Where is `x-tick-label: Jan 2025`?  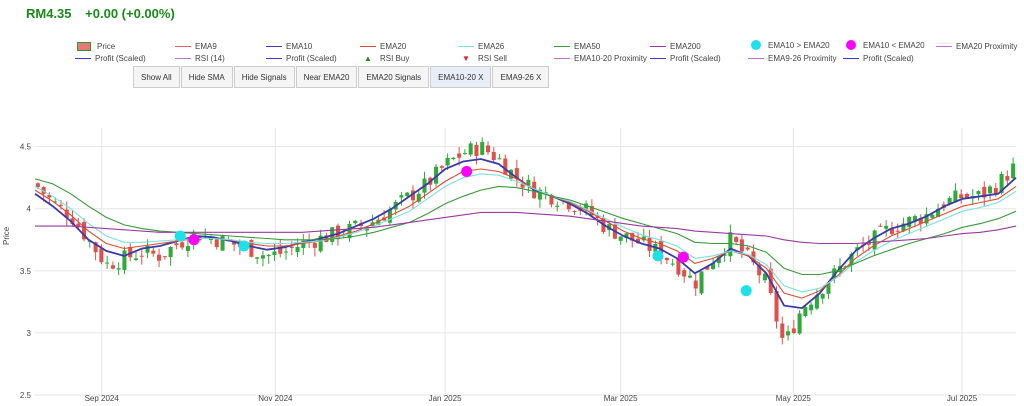
x-tick-label: Jan 2025 is located at coordinates (445, 398).